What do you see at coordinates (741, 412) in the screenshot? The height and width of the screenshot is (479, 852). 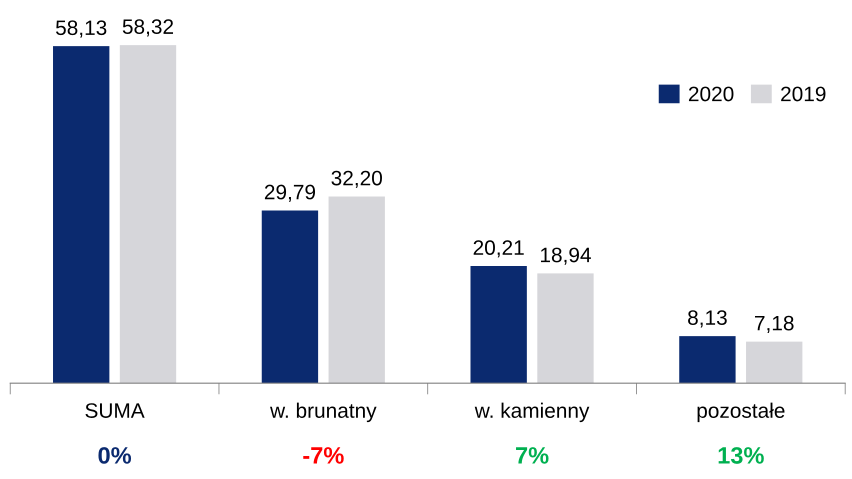 I see `x-tick-label: pozostałe` at bounding box center [741, 412].